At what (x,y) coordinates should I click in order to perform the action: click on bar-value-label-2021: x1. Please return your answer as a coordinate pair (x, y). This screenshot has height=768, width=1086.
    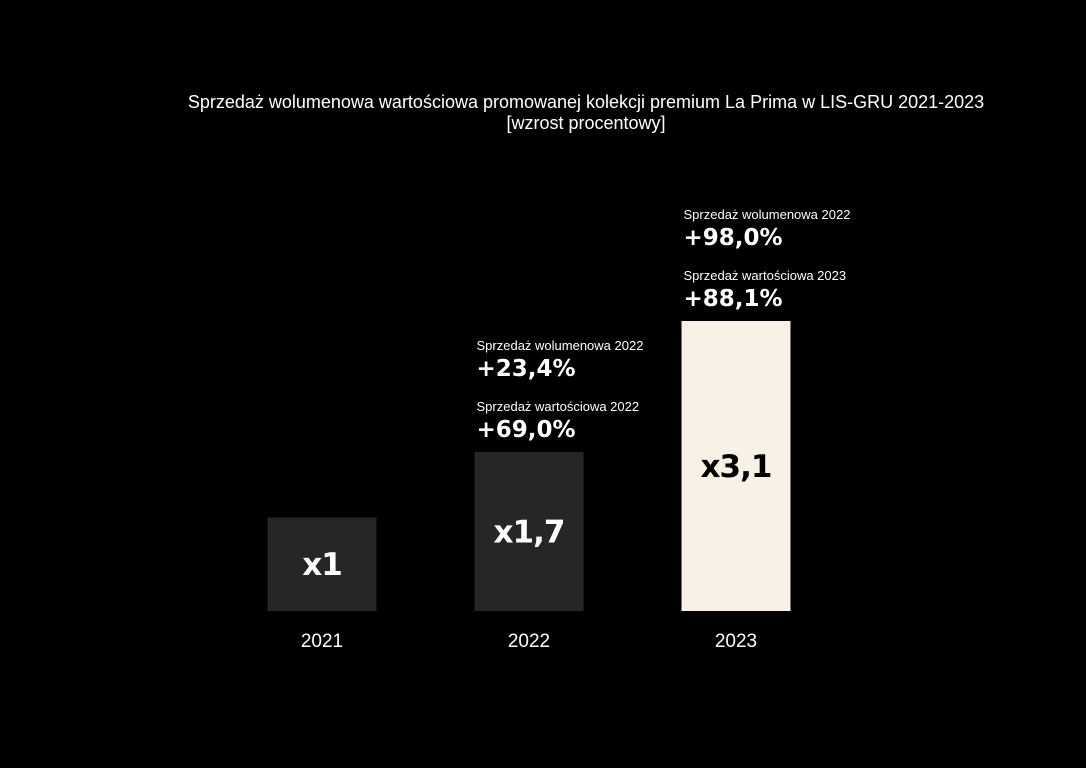
    Looking at the image, I should click on (322, 565).